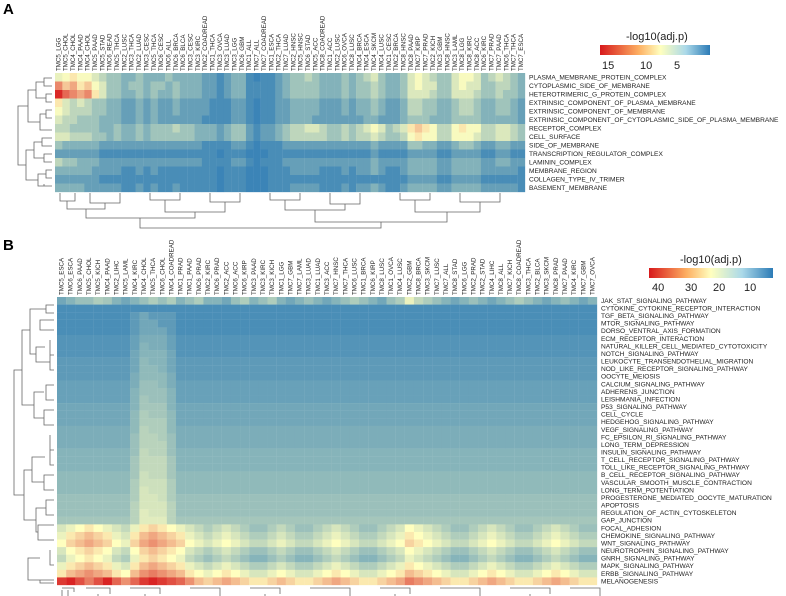 The width and height of the screenshot is (786, 596). What do you see at coordinates (171, 267) in the screenshot?
I see `heatmap-b-column-label: TMC4_COADREAD` at bounding box center [171, 267].